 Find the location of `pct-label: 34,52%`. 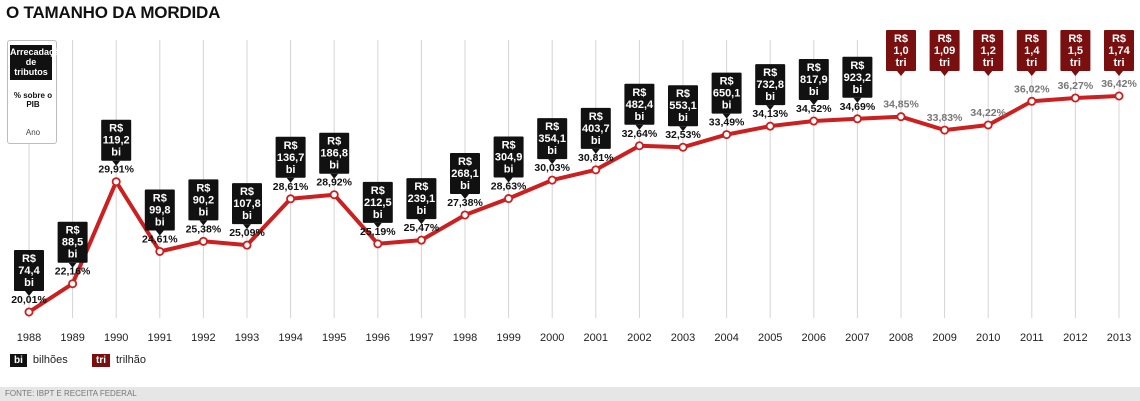

pct-label: 34,52% is located at coordinates (814, 109).